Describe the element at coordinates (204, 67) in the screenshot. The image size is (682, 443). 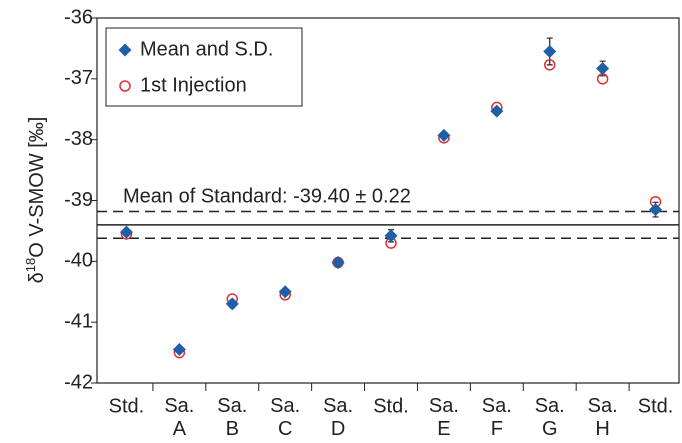
I see `legend` at that location.